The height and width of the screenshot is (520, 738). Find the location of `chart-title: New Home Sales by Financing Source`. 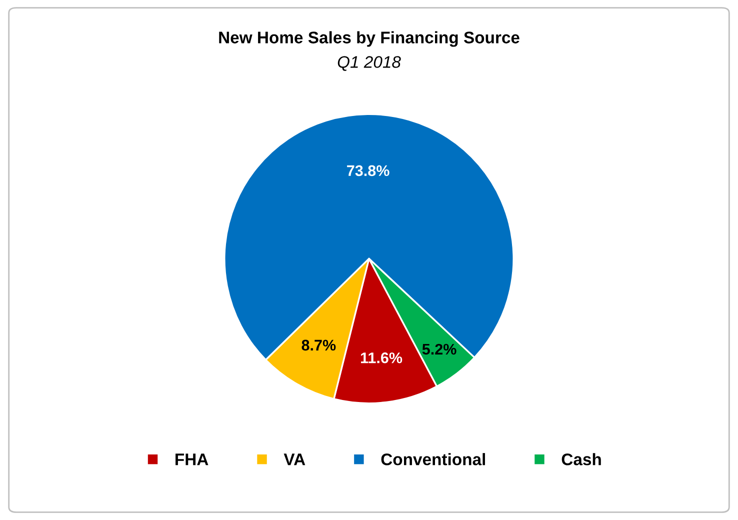

chart-title: New Home Sales by Financing Source is located at coordinates (369, 39).